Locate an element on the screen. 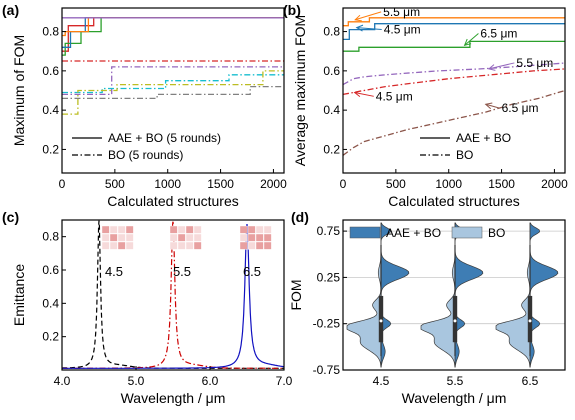  x-tick-label: 0 is located at coordinates (343, 184).